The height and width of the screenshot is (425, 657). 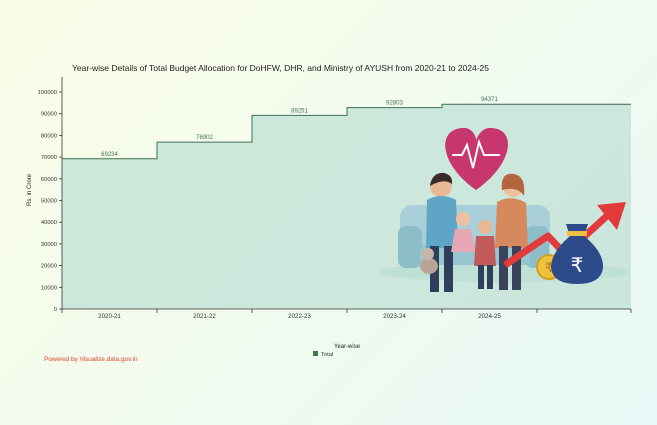 I want to click on y-axis-label: Rs. in Crore, so click(x=30, y=189).